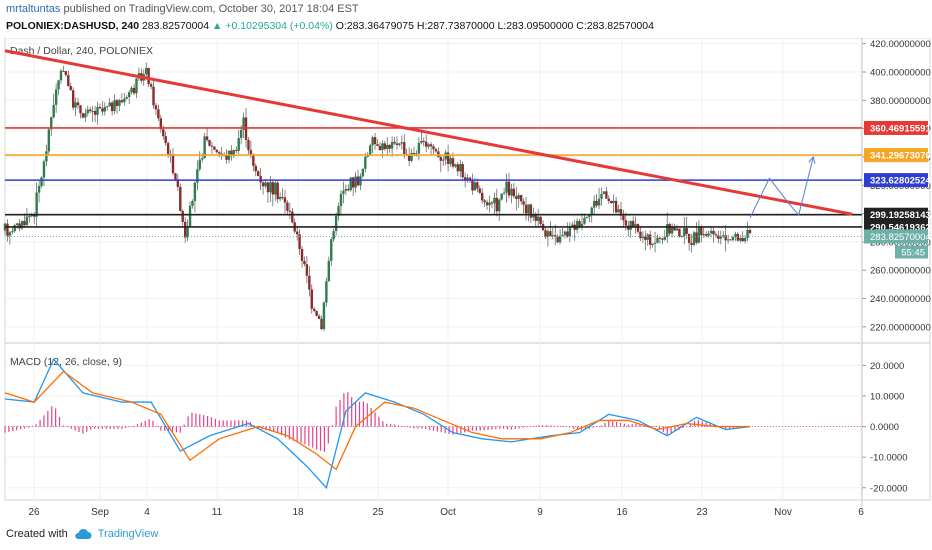 The height and width of the screenshot is (550, 932). What do you see at coordinates (540, 26) in the screenshot?
I see `low-value: 283.09500000` at bounding box center [540, 26].